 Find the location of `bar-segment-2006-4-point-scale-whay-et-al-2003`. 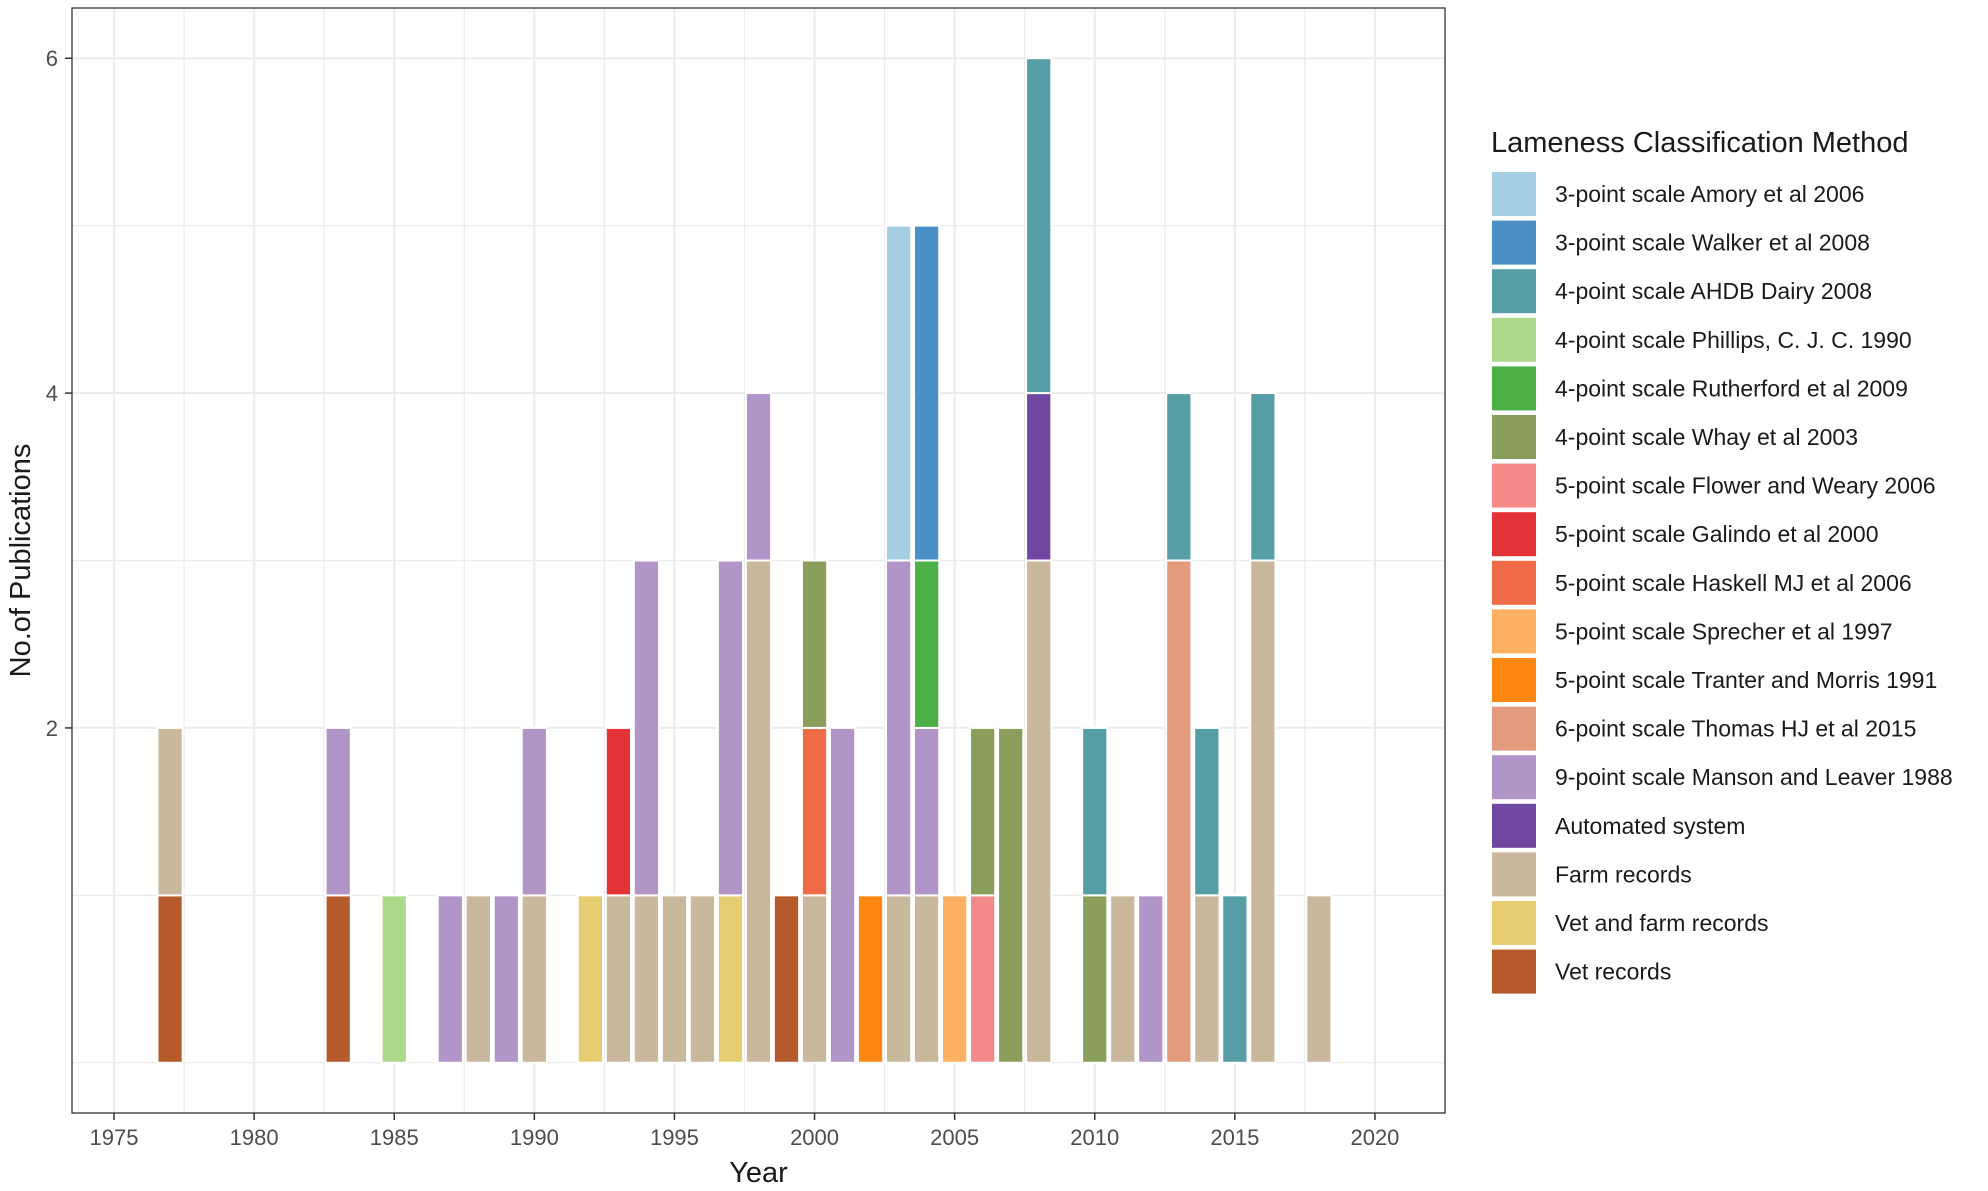

bar-segment-2006-4-point-scale-whay-et-al-2003 is located at coordinates (983, 811).